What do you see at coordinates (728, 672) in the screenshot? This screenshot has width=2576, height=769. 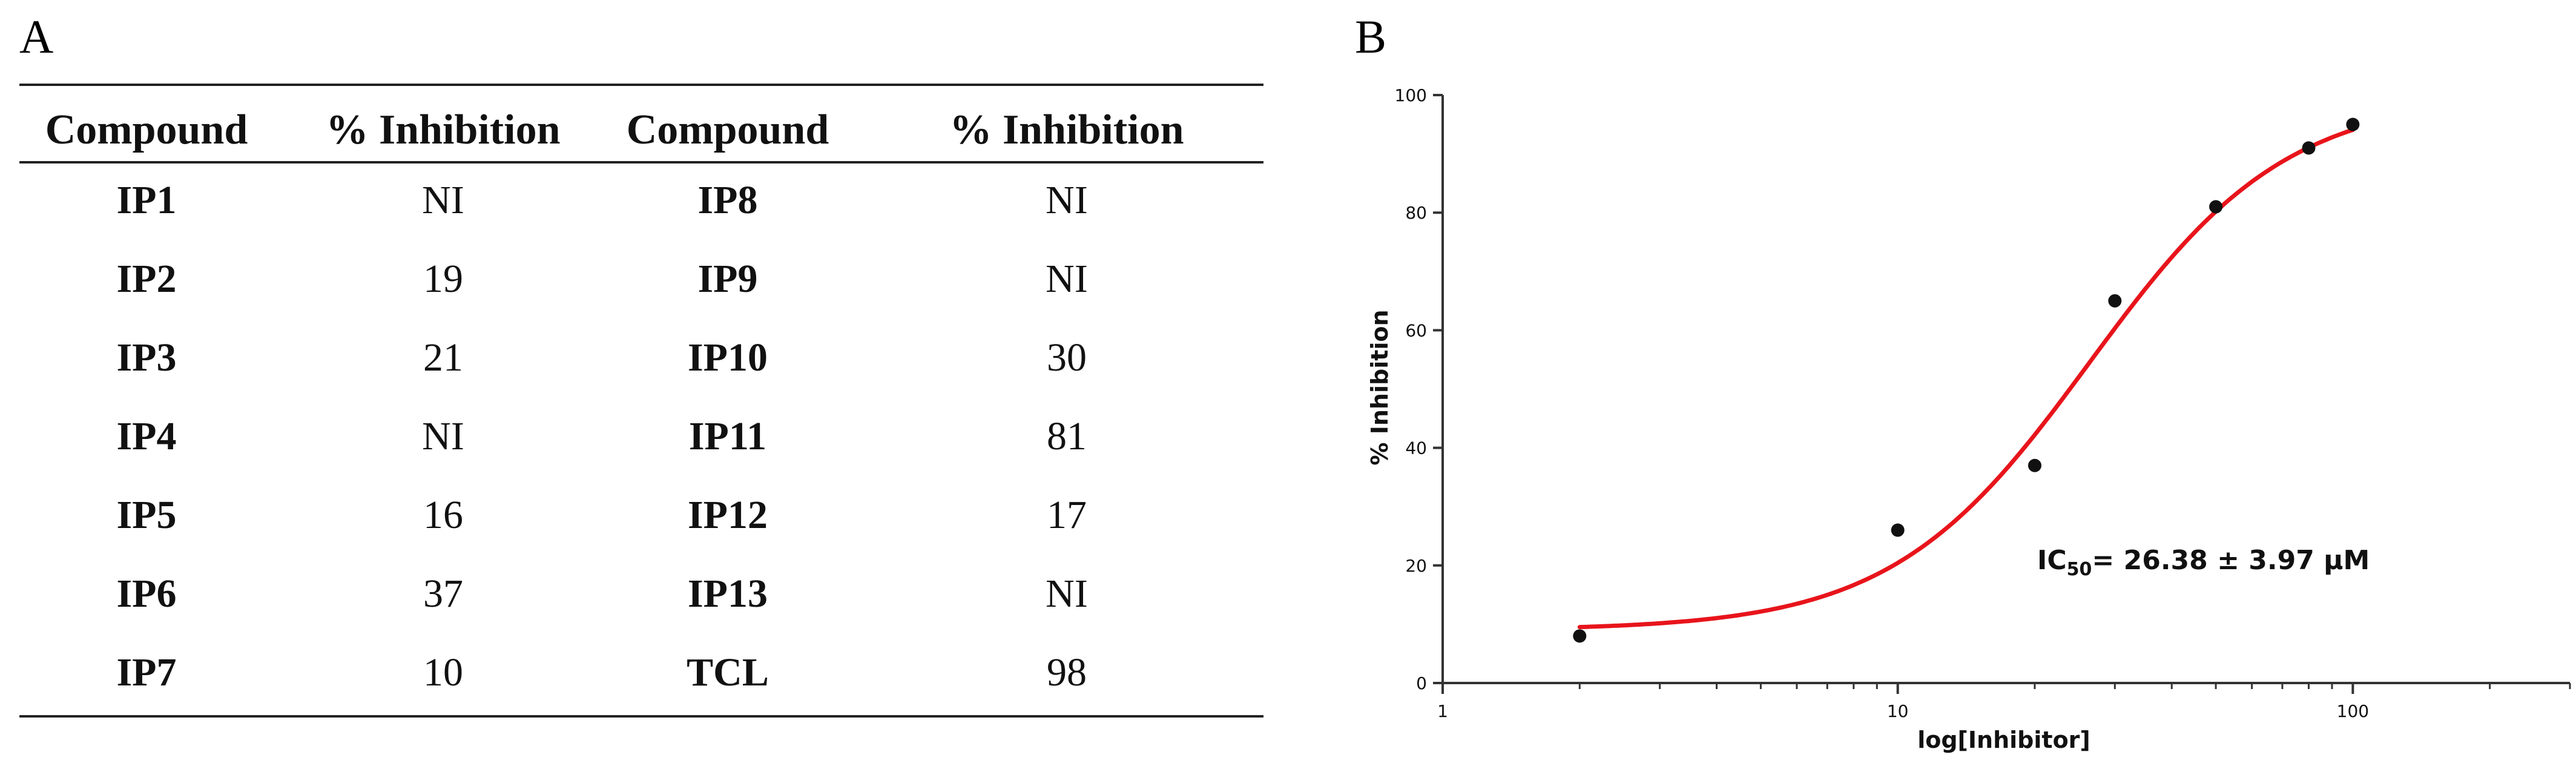 I see `compound-cell: TCL` at bounding box center [728, 672].